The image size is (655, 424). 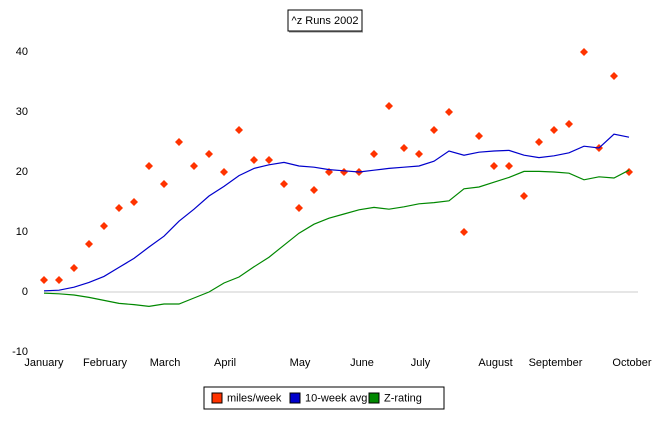 What do you see at coordinates (165, 363) in the screenshot?
I see `x-tick-label: March` at bounding box center [165, 363].